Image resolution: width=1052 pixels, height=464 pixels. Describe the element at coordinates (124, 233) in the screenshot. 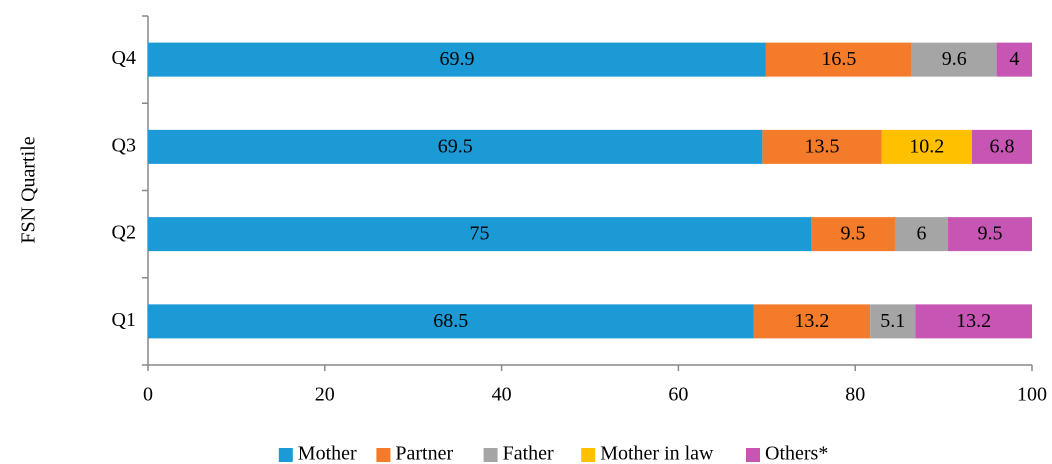

I see `y-tick-label: Q2` at that location.